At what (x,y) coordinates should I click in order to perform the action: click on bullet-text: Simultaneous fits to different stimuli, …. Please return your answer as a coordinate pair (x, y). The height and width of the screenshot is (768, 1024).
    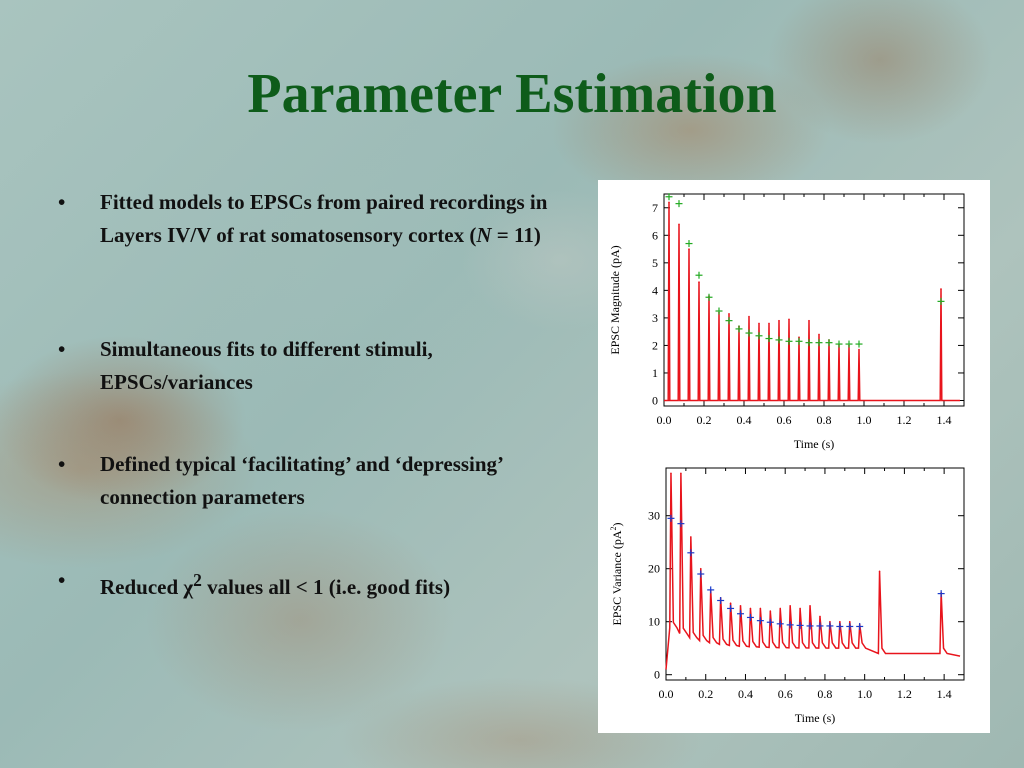
    Looking at the image, I should click on (266, 365).